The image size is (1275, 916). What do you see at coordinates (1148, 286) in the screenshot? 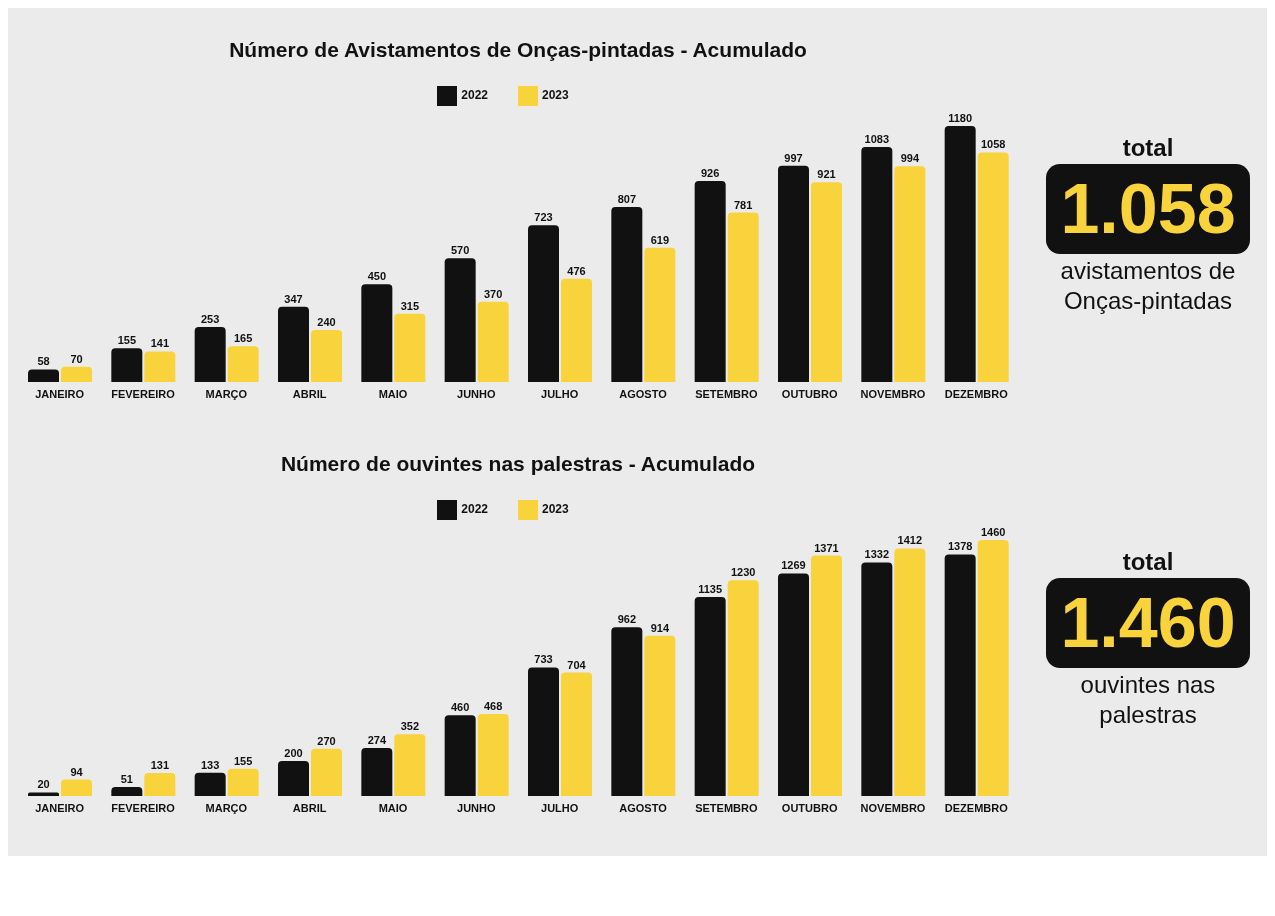
I see `text: avistamentos de Onças-pintadas` at bounding box center [1148, 286].